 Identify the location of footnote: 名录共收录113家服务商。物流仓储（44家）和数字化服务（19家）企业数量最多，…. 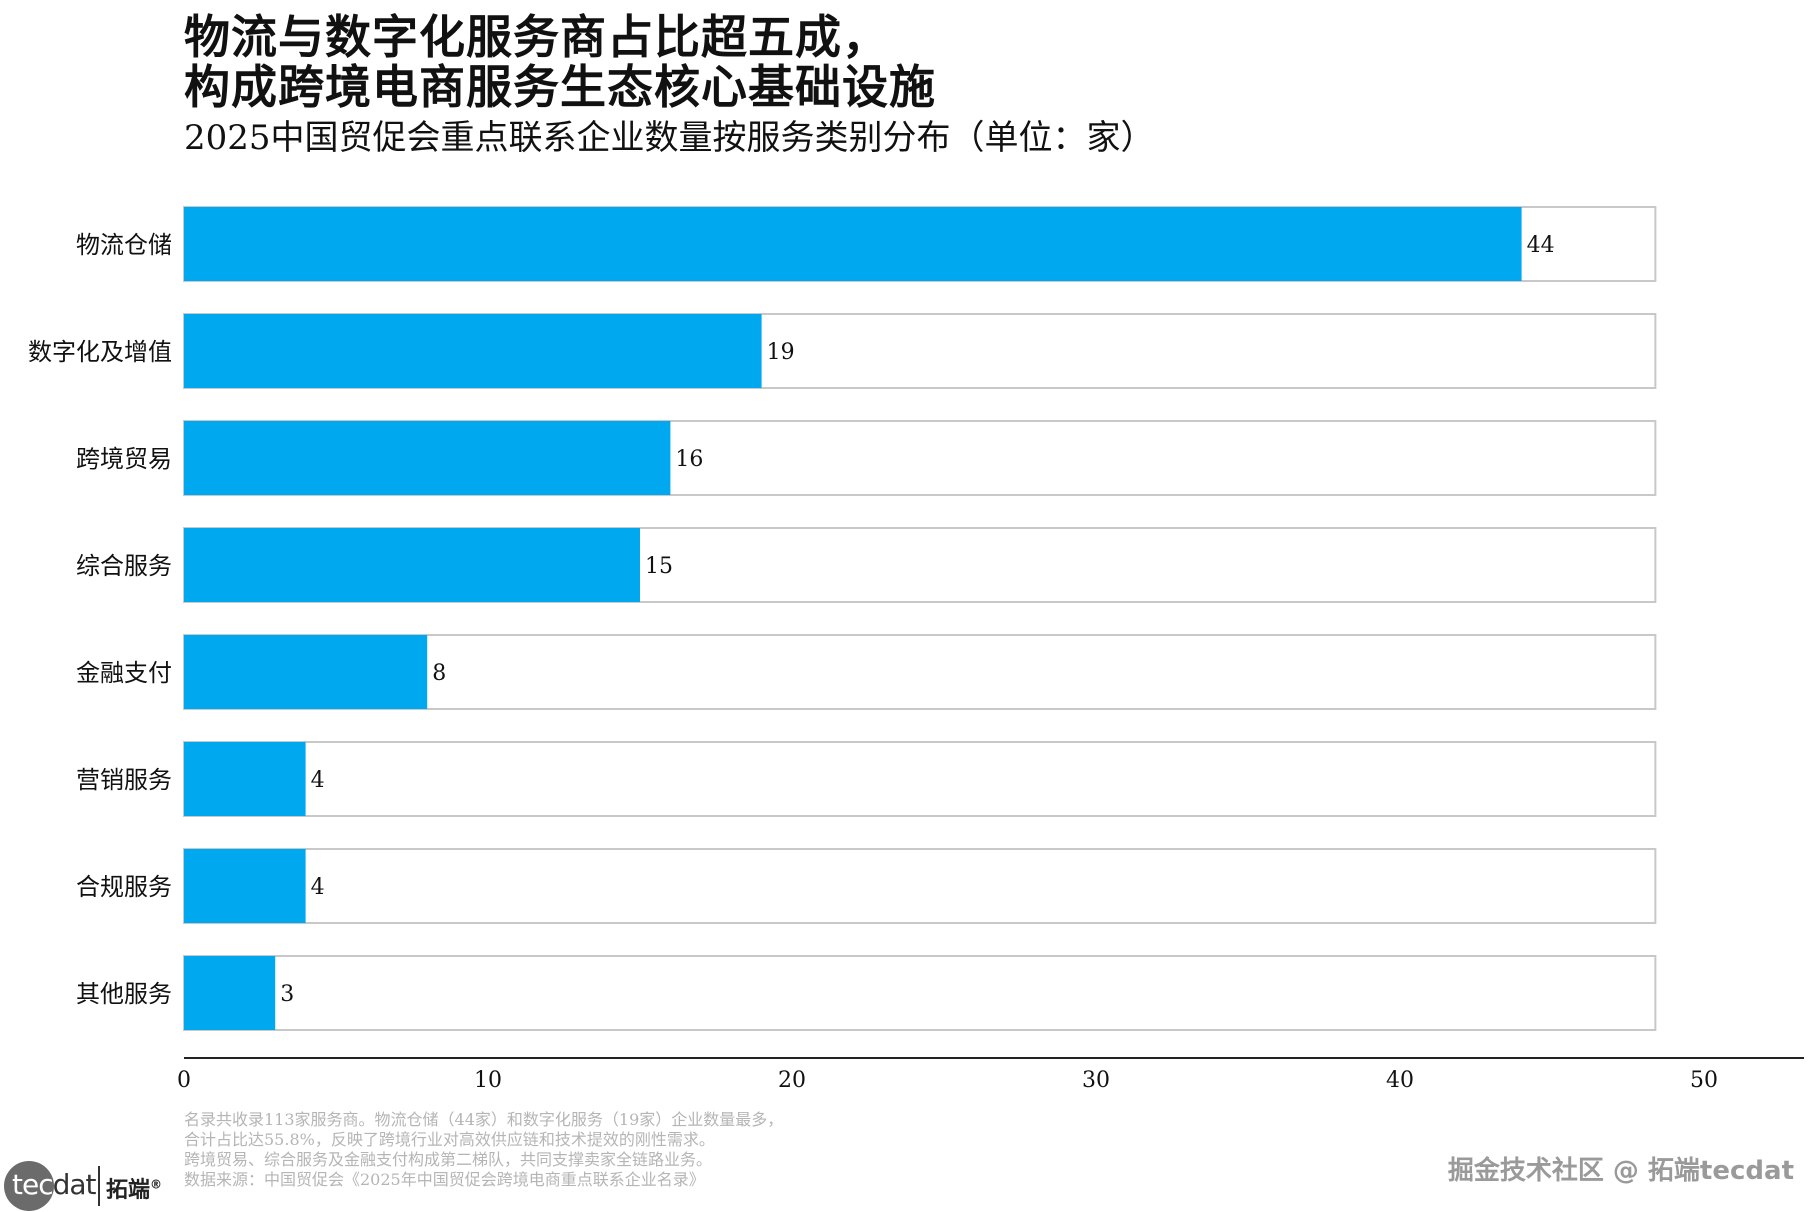
(483, 1150).